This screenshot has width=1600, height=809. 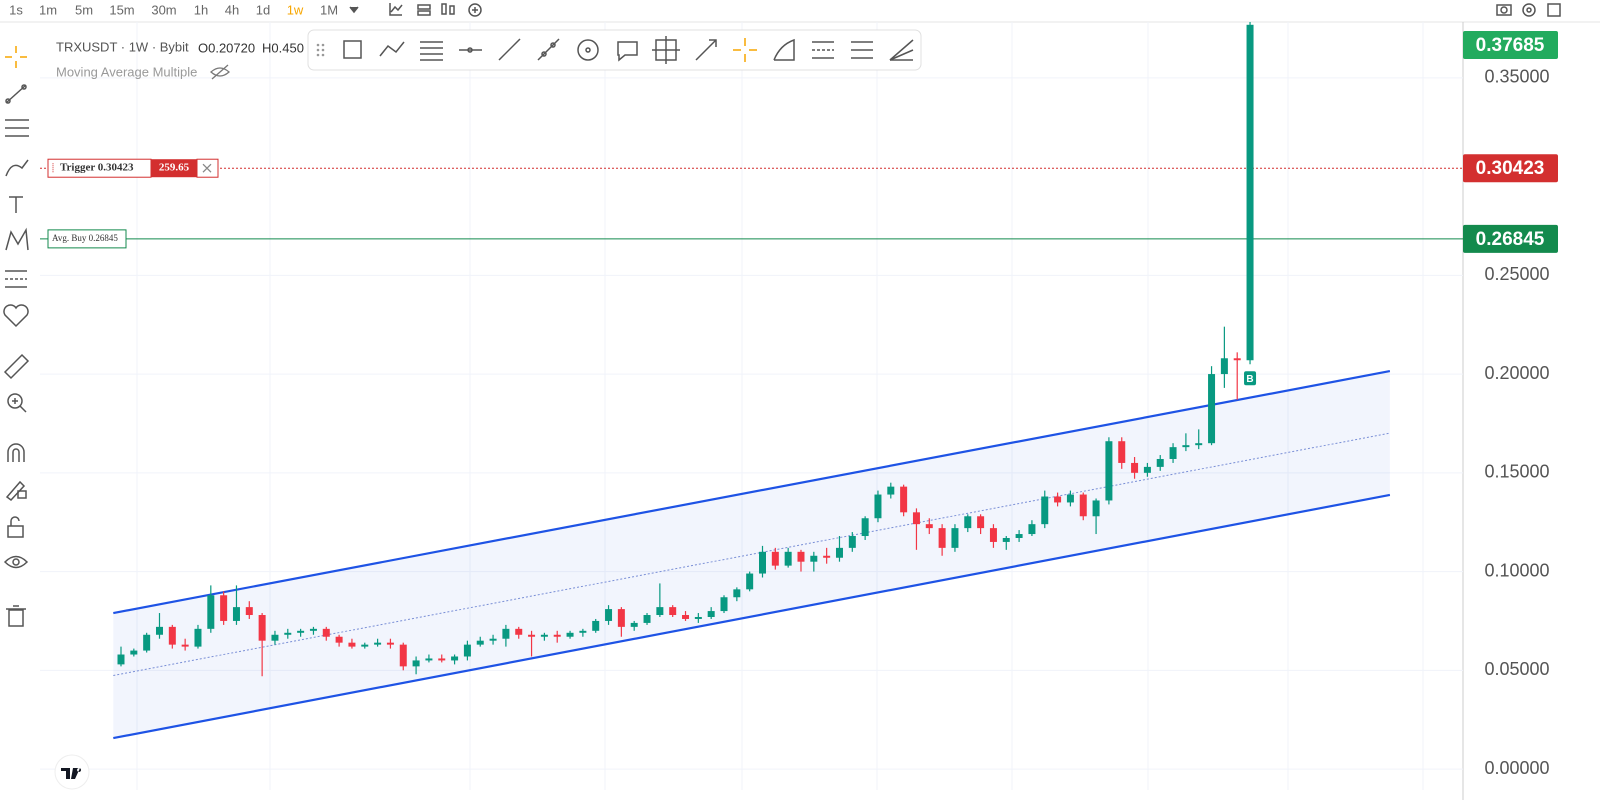 I want to click on bar-type, so click(x=424, y=10).